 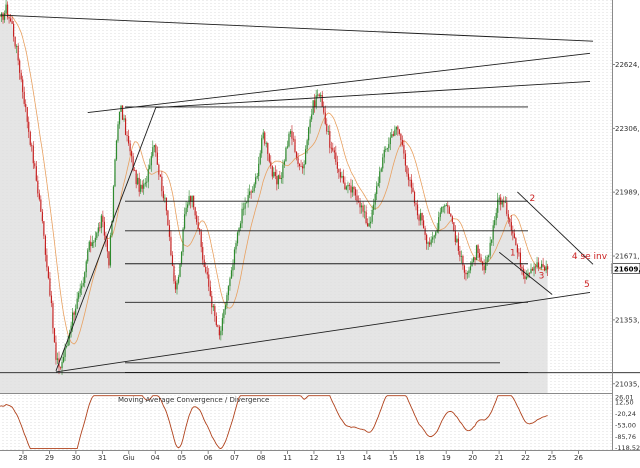 I want to click on price-tick-label: 21035,8, so click(x=627, y=384).